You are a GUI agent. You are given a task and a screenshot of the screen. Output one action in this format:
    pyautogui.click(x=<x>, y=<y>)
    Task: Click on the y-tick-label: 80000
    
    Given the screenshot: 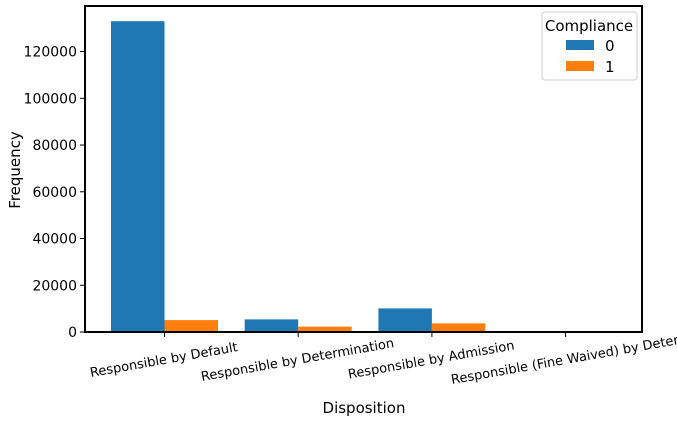 What is the action you would take?
    pyautogui.click(x=54, y=146)
    